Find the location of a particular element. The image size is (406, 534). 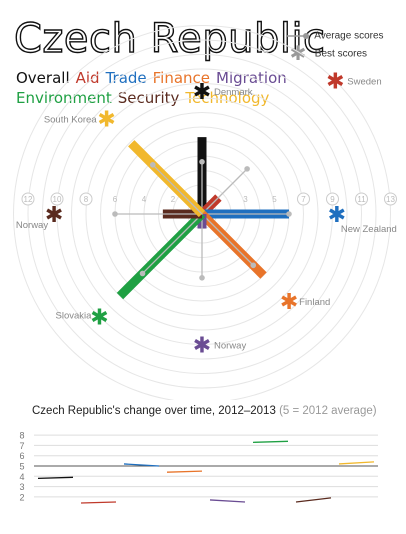

best-marker-finance: ✱ is located at coordinates (289, 302).